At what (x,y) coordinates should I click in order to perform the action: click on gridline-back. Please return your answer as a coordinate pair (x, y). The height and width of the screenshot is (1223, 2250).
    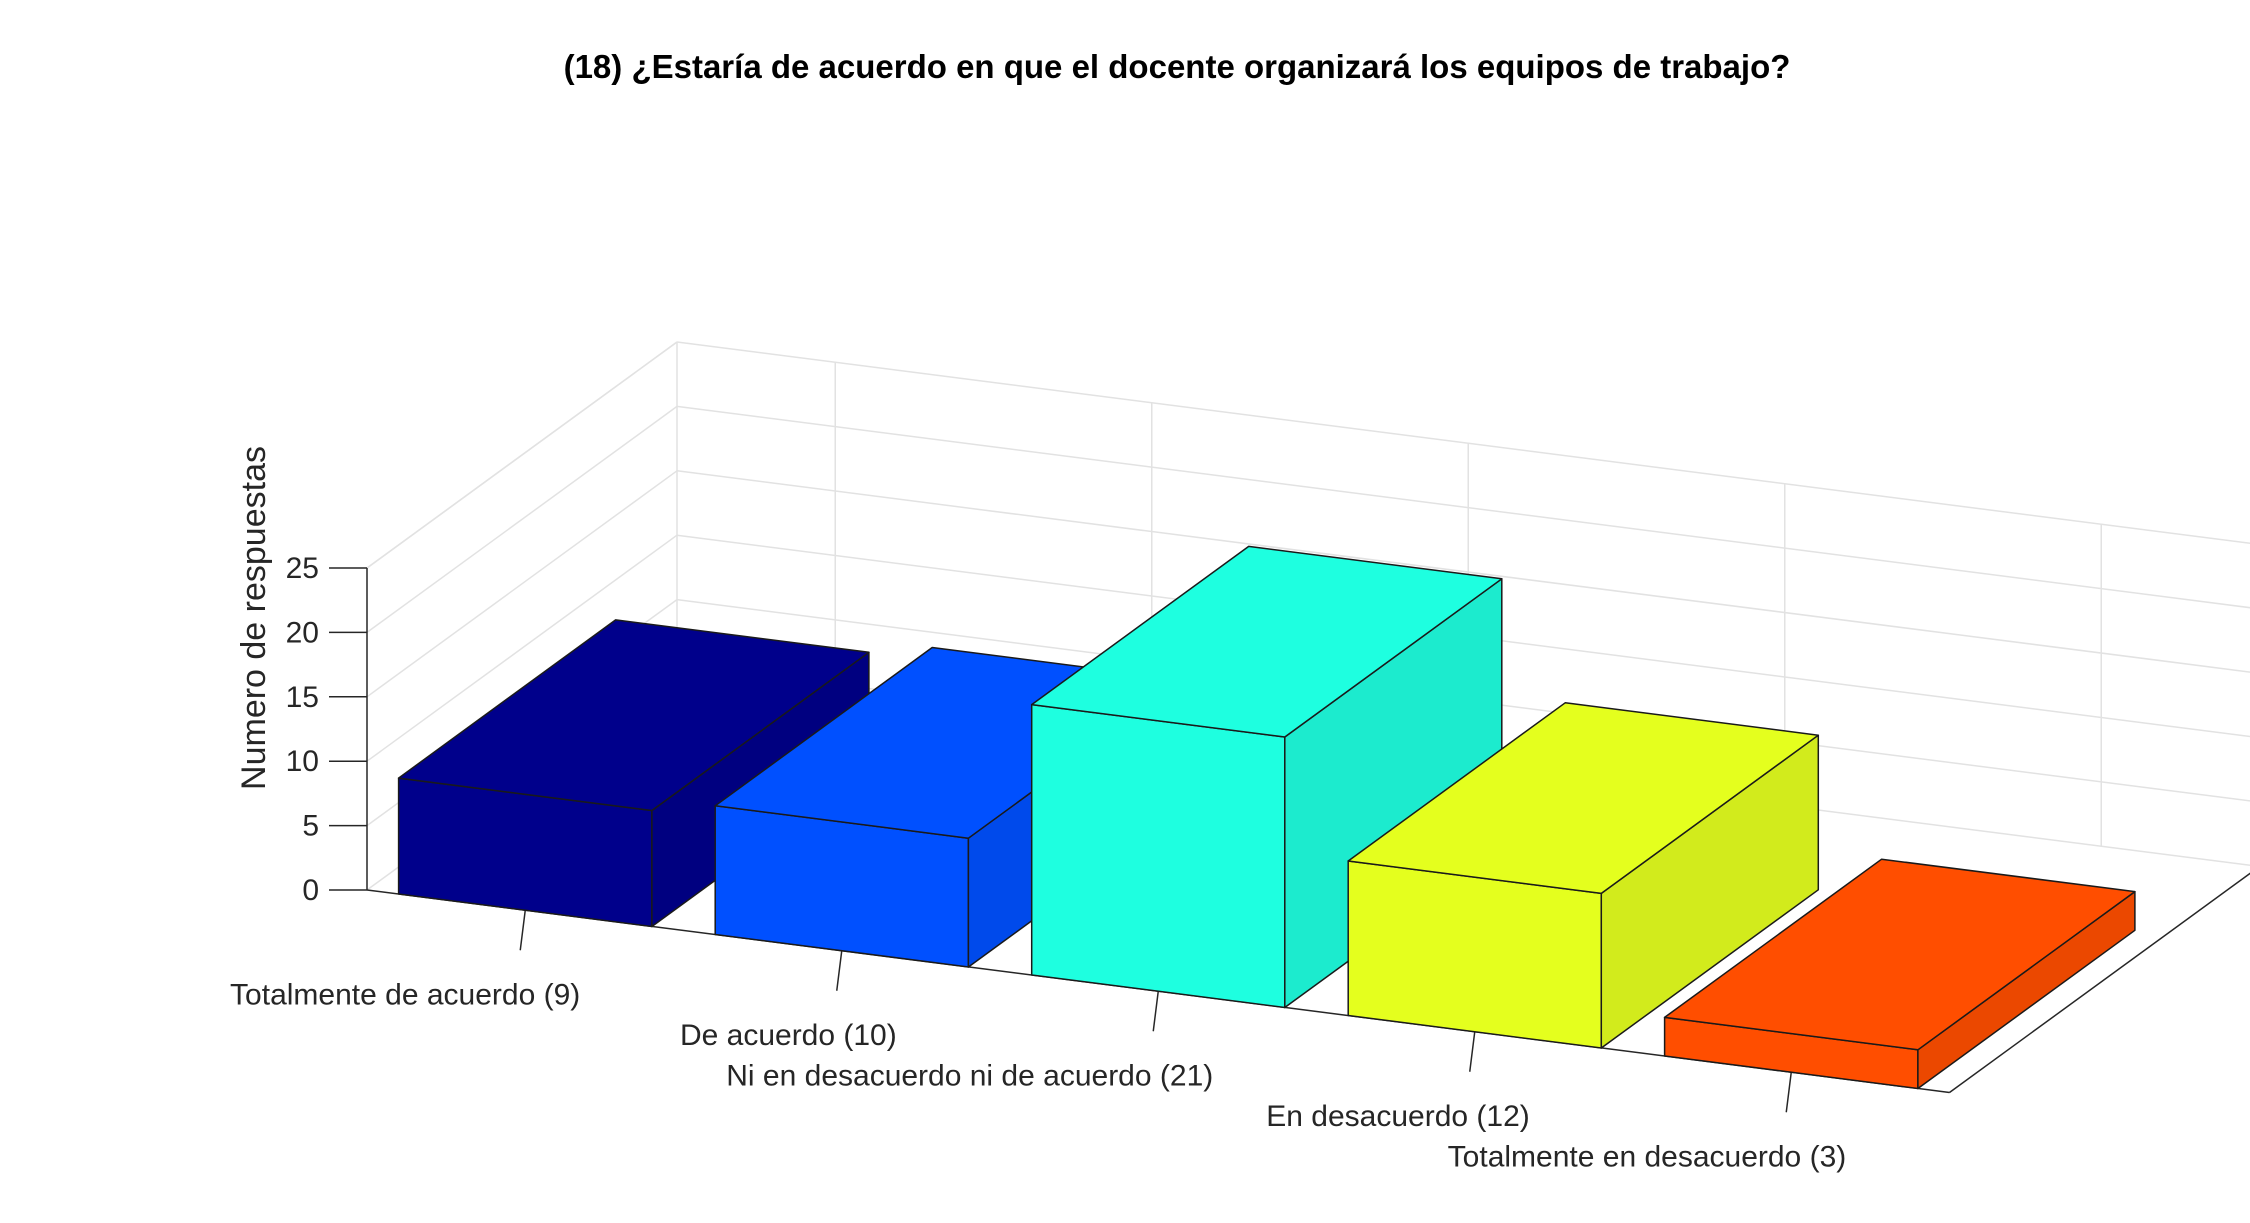
    Looking at the image, I should click on (1463, 443).